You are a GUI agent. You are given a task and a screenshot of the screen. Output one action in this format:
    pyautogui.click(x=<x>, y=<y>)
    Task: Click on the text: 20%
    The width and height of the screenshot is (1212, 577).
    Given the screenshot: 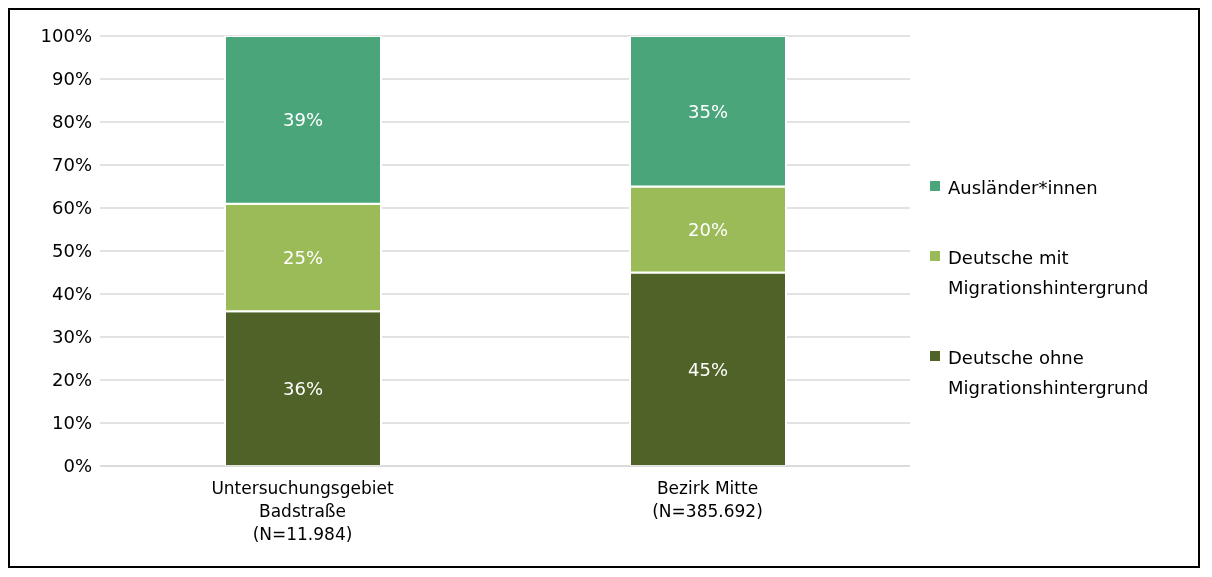 What is the action you would take?
    pyautogui.click(x=708, y=229)
    